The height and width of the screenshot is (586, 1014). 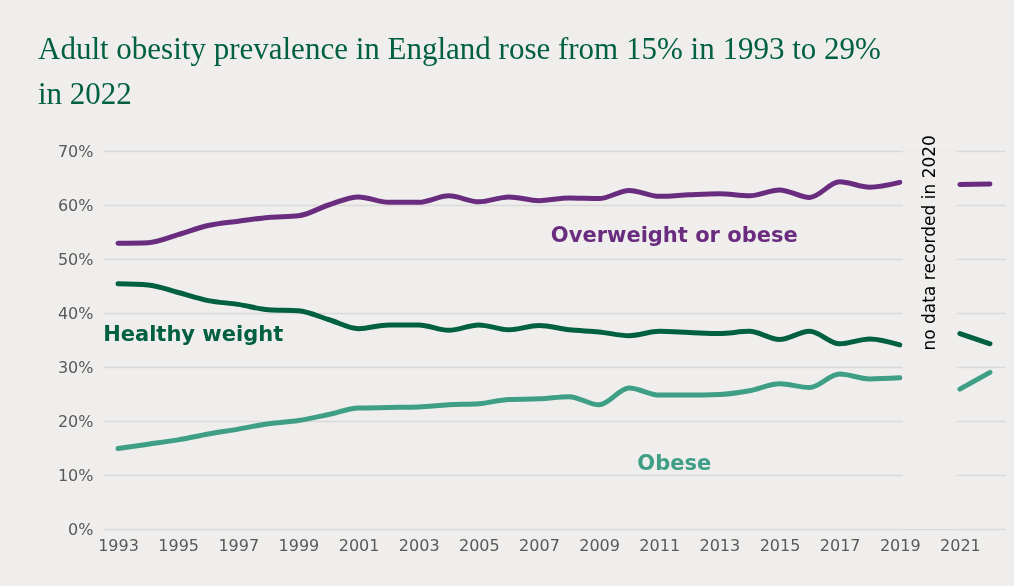 I want to click on x-tick-label: 1999, so click(x=299, y=545).